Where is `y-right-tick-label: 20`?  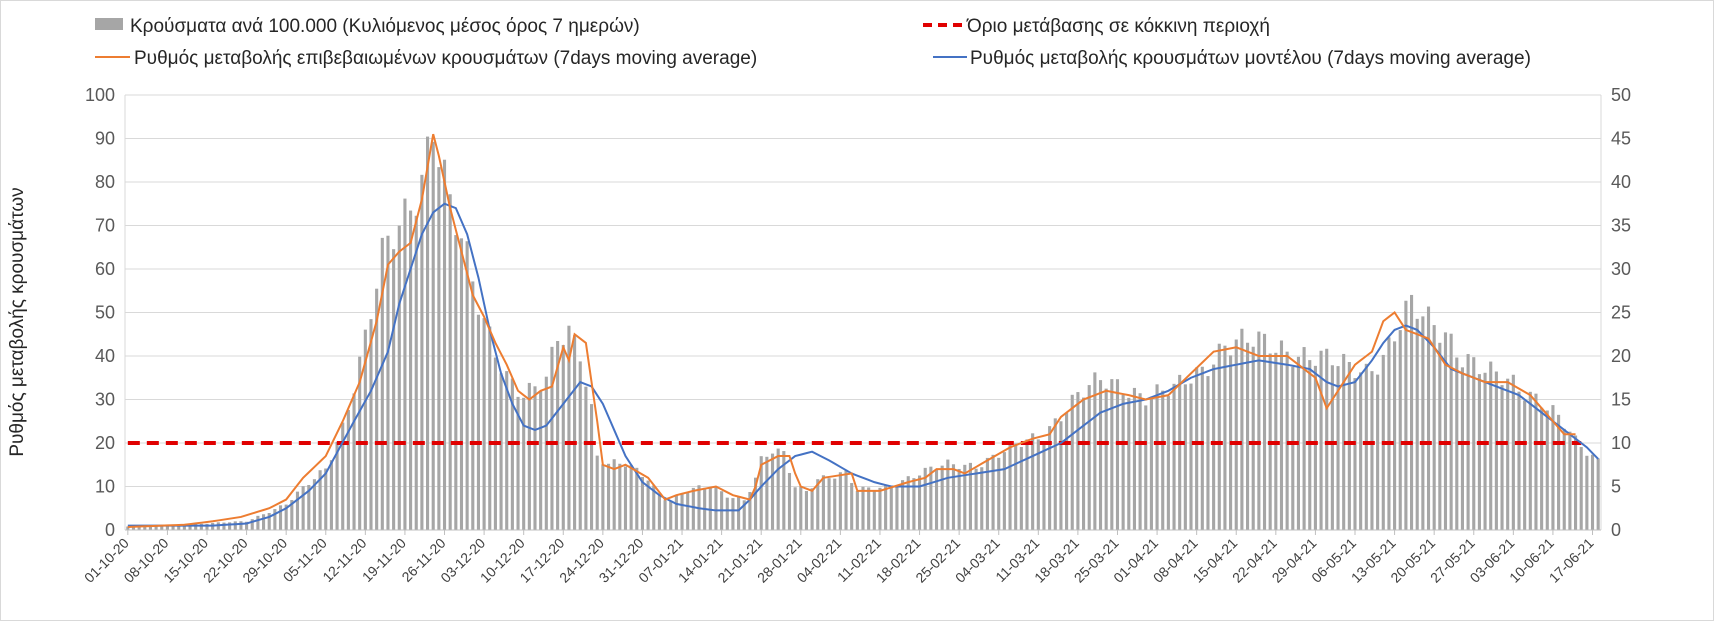
y-right-tick-label: 20 is located at coordinates (1621, 356).